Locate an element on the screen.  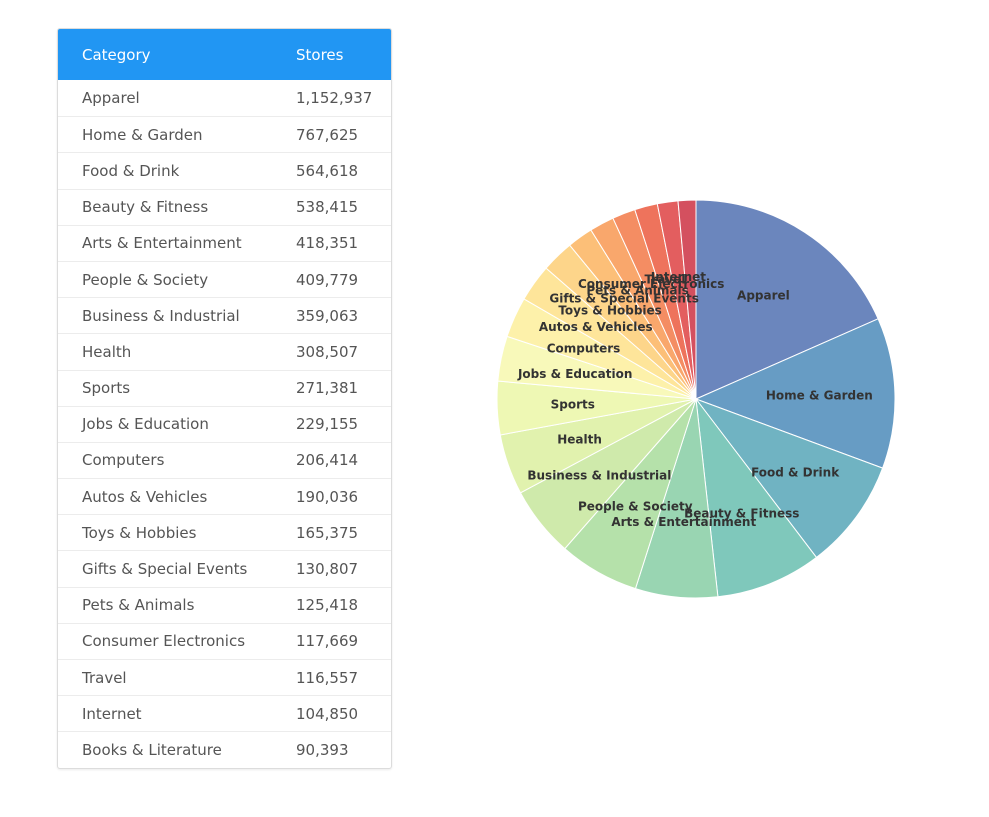
slice-label: Autos & Vehicles is located at coordinates (596, 327).